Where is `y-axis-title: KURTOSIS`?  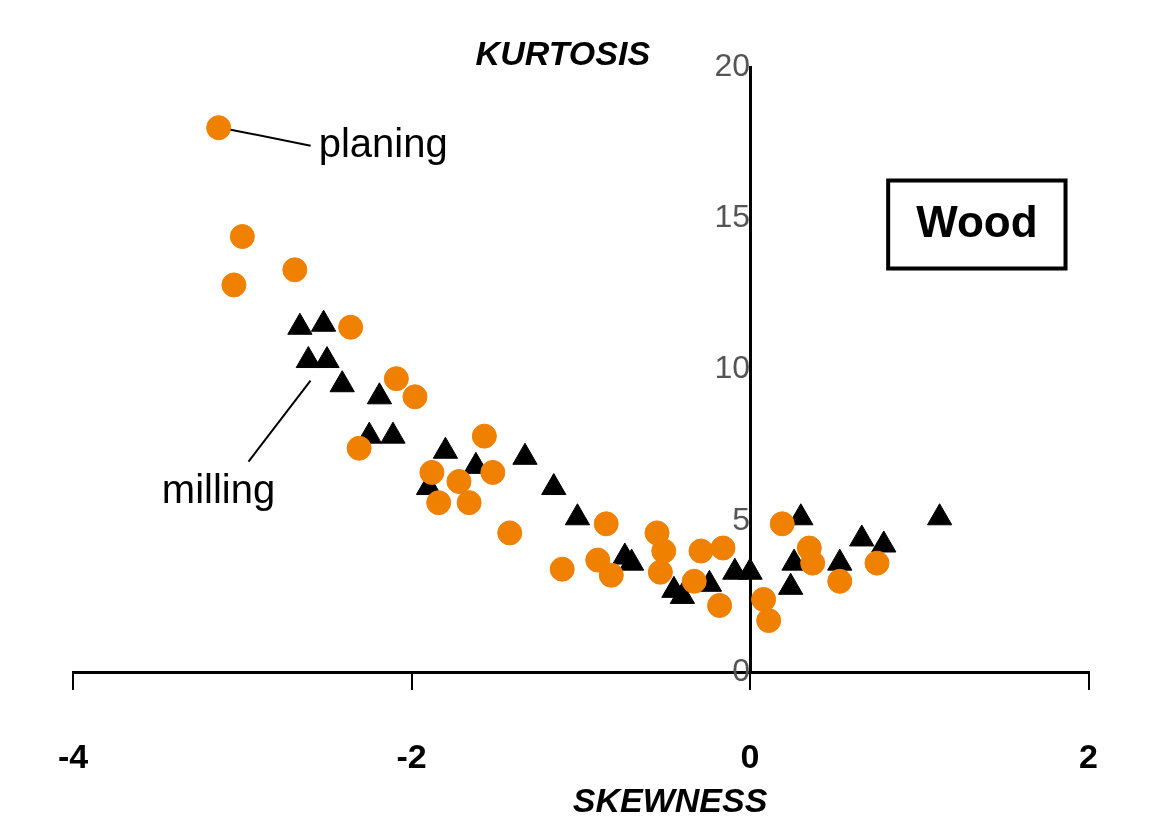 y-axis-title: KURTOSIS is located at coordinates (563, 53).